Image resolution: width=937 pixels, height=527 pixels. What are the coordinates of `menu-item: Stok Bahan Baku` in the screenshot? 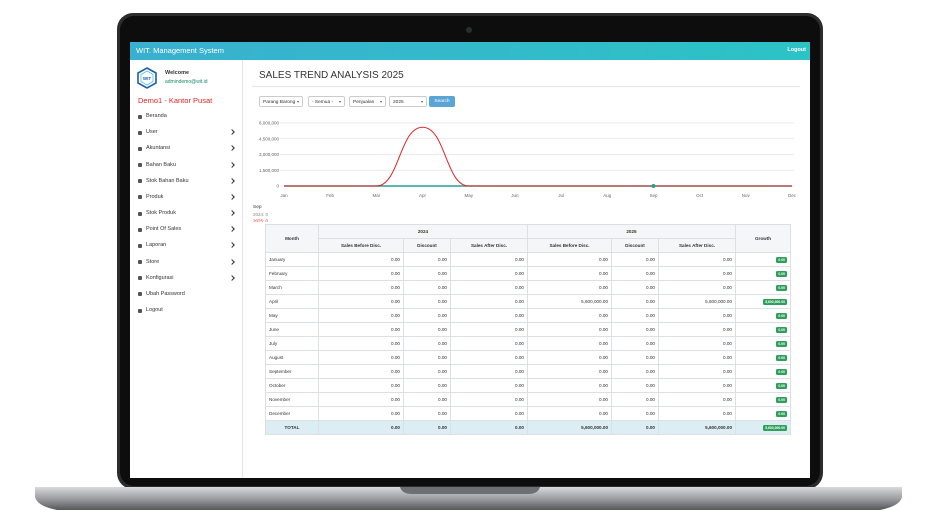 It's located at (167, 180).